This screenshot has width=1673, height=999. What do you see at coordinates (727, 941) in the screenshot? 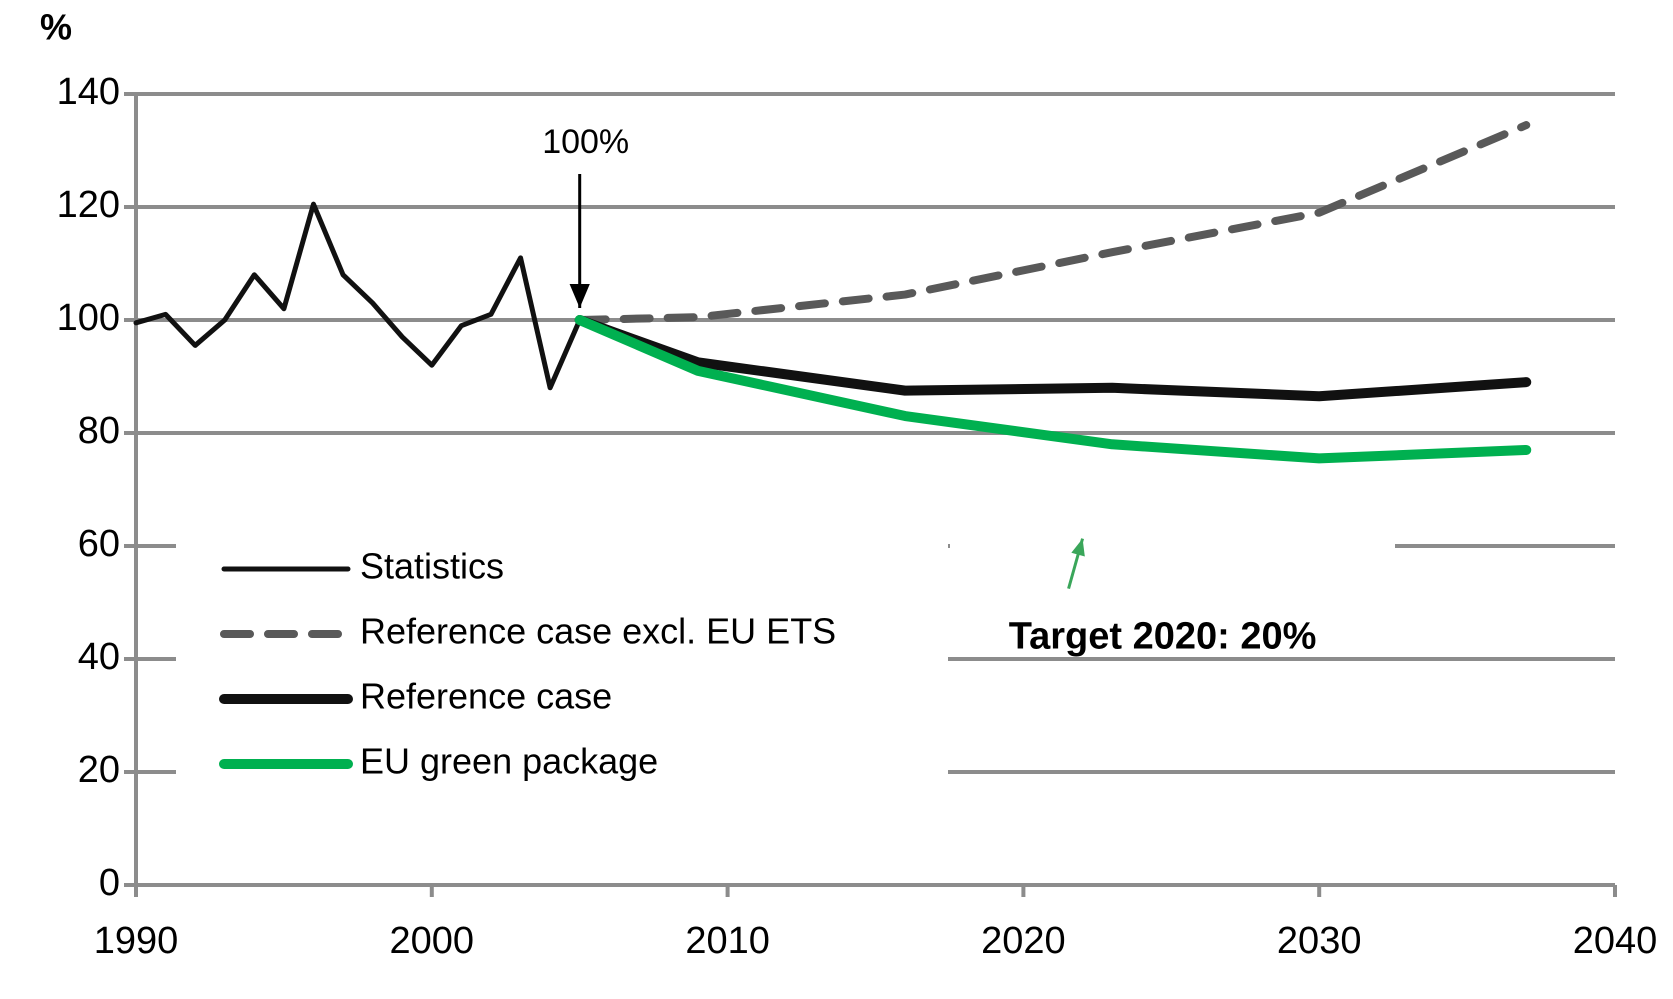
I see `x-tick-label: 2010` at bounding box center [727, 941].